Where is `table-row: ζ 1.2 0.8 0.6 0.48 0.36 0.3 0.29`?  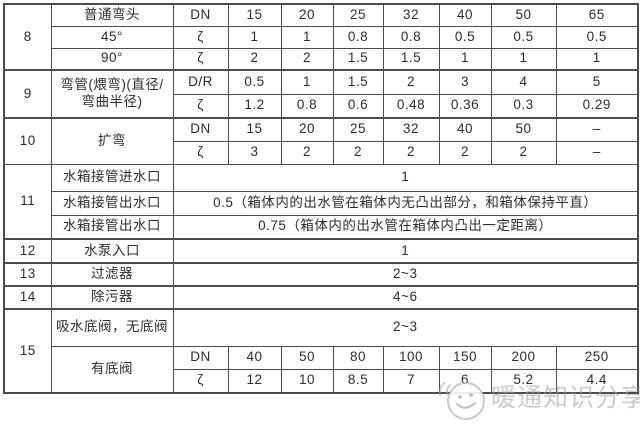 table-row: ζ 1.2 0.8 0.6 0.48 0.36 0.3 0.29 is located at coordinates (321, 106).